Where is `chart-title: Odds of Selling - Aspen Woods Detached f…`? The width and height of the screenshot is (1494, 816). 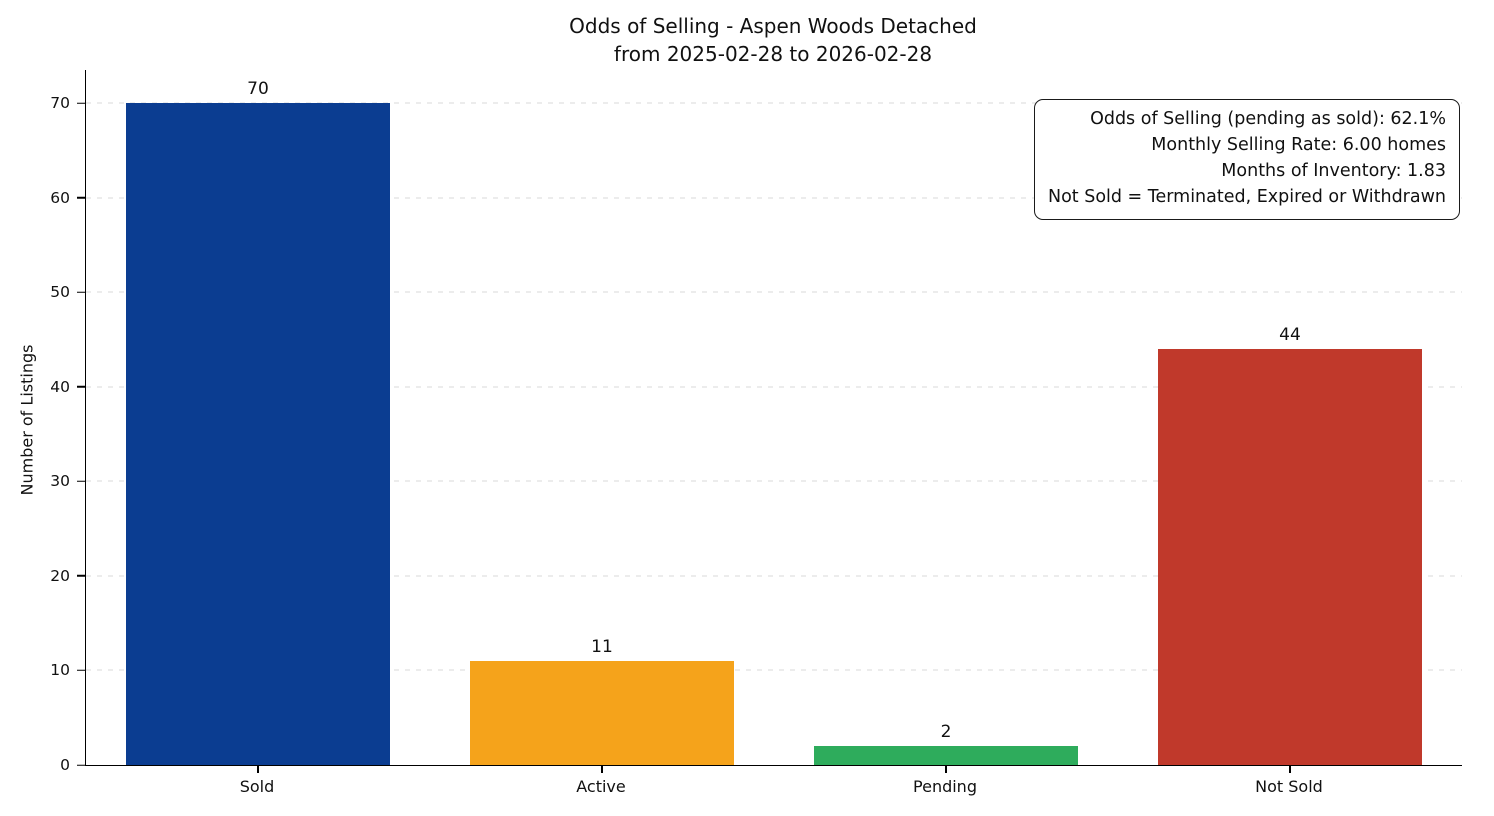
chart-title: Odds of Selling - Aspen Woods Detached f… is located at coordinates (773, 40).